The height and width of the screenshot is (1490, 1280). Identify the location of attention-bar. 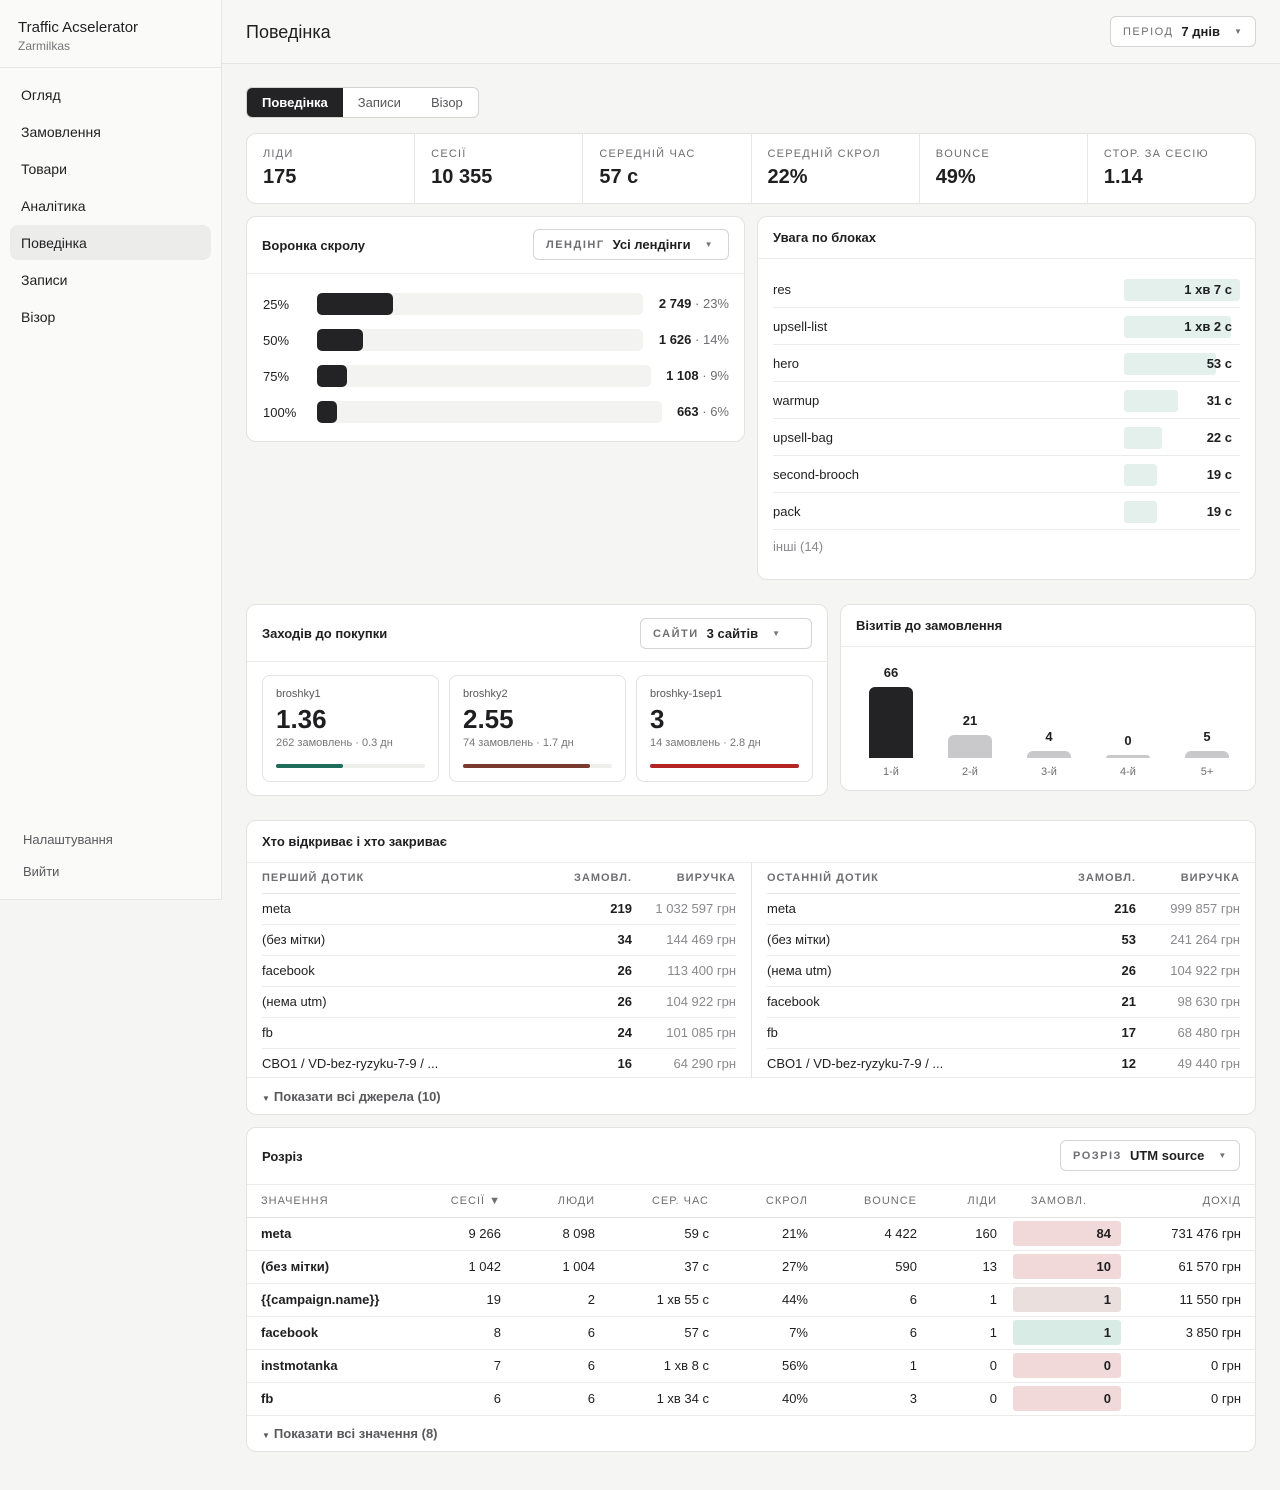
(1170, 364).